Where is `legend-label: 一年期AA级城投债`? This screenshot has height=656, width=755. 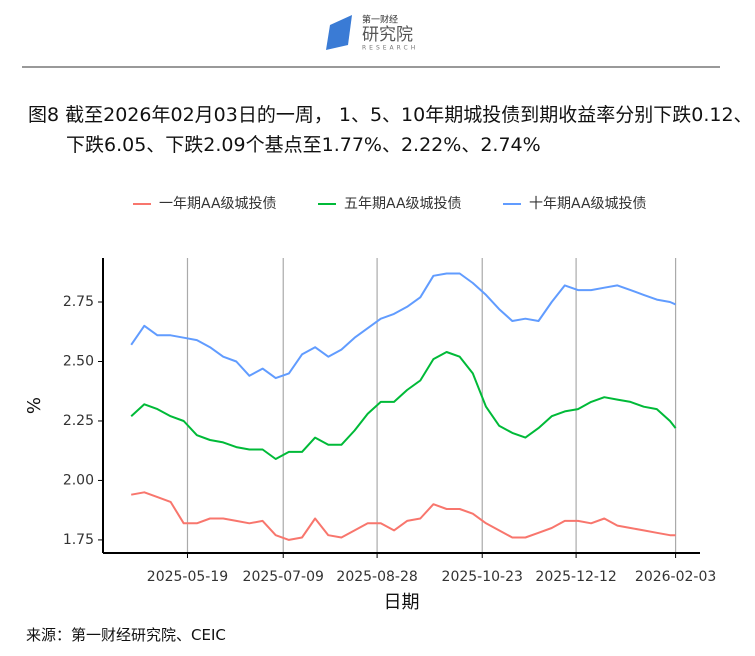
legend-label: 一年期AA级城投债 is located at coordinates (218, 204).